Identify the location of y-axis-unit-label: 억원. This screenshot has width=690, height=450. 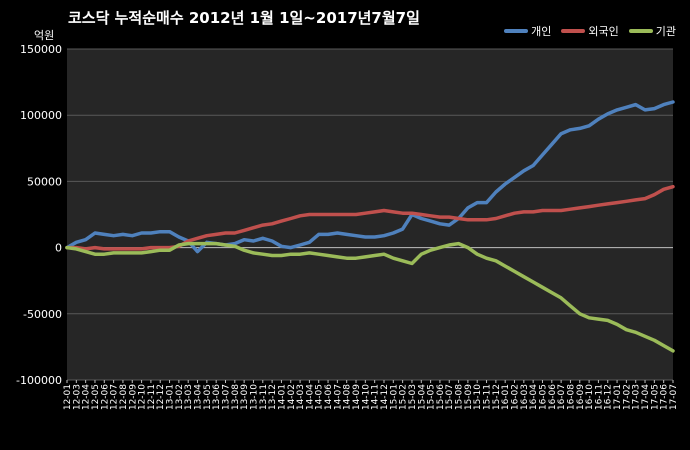
(44, 35).